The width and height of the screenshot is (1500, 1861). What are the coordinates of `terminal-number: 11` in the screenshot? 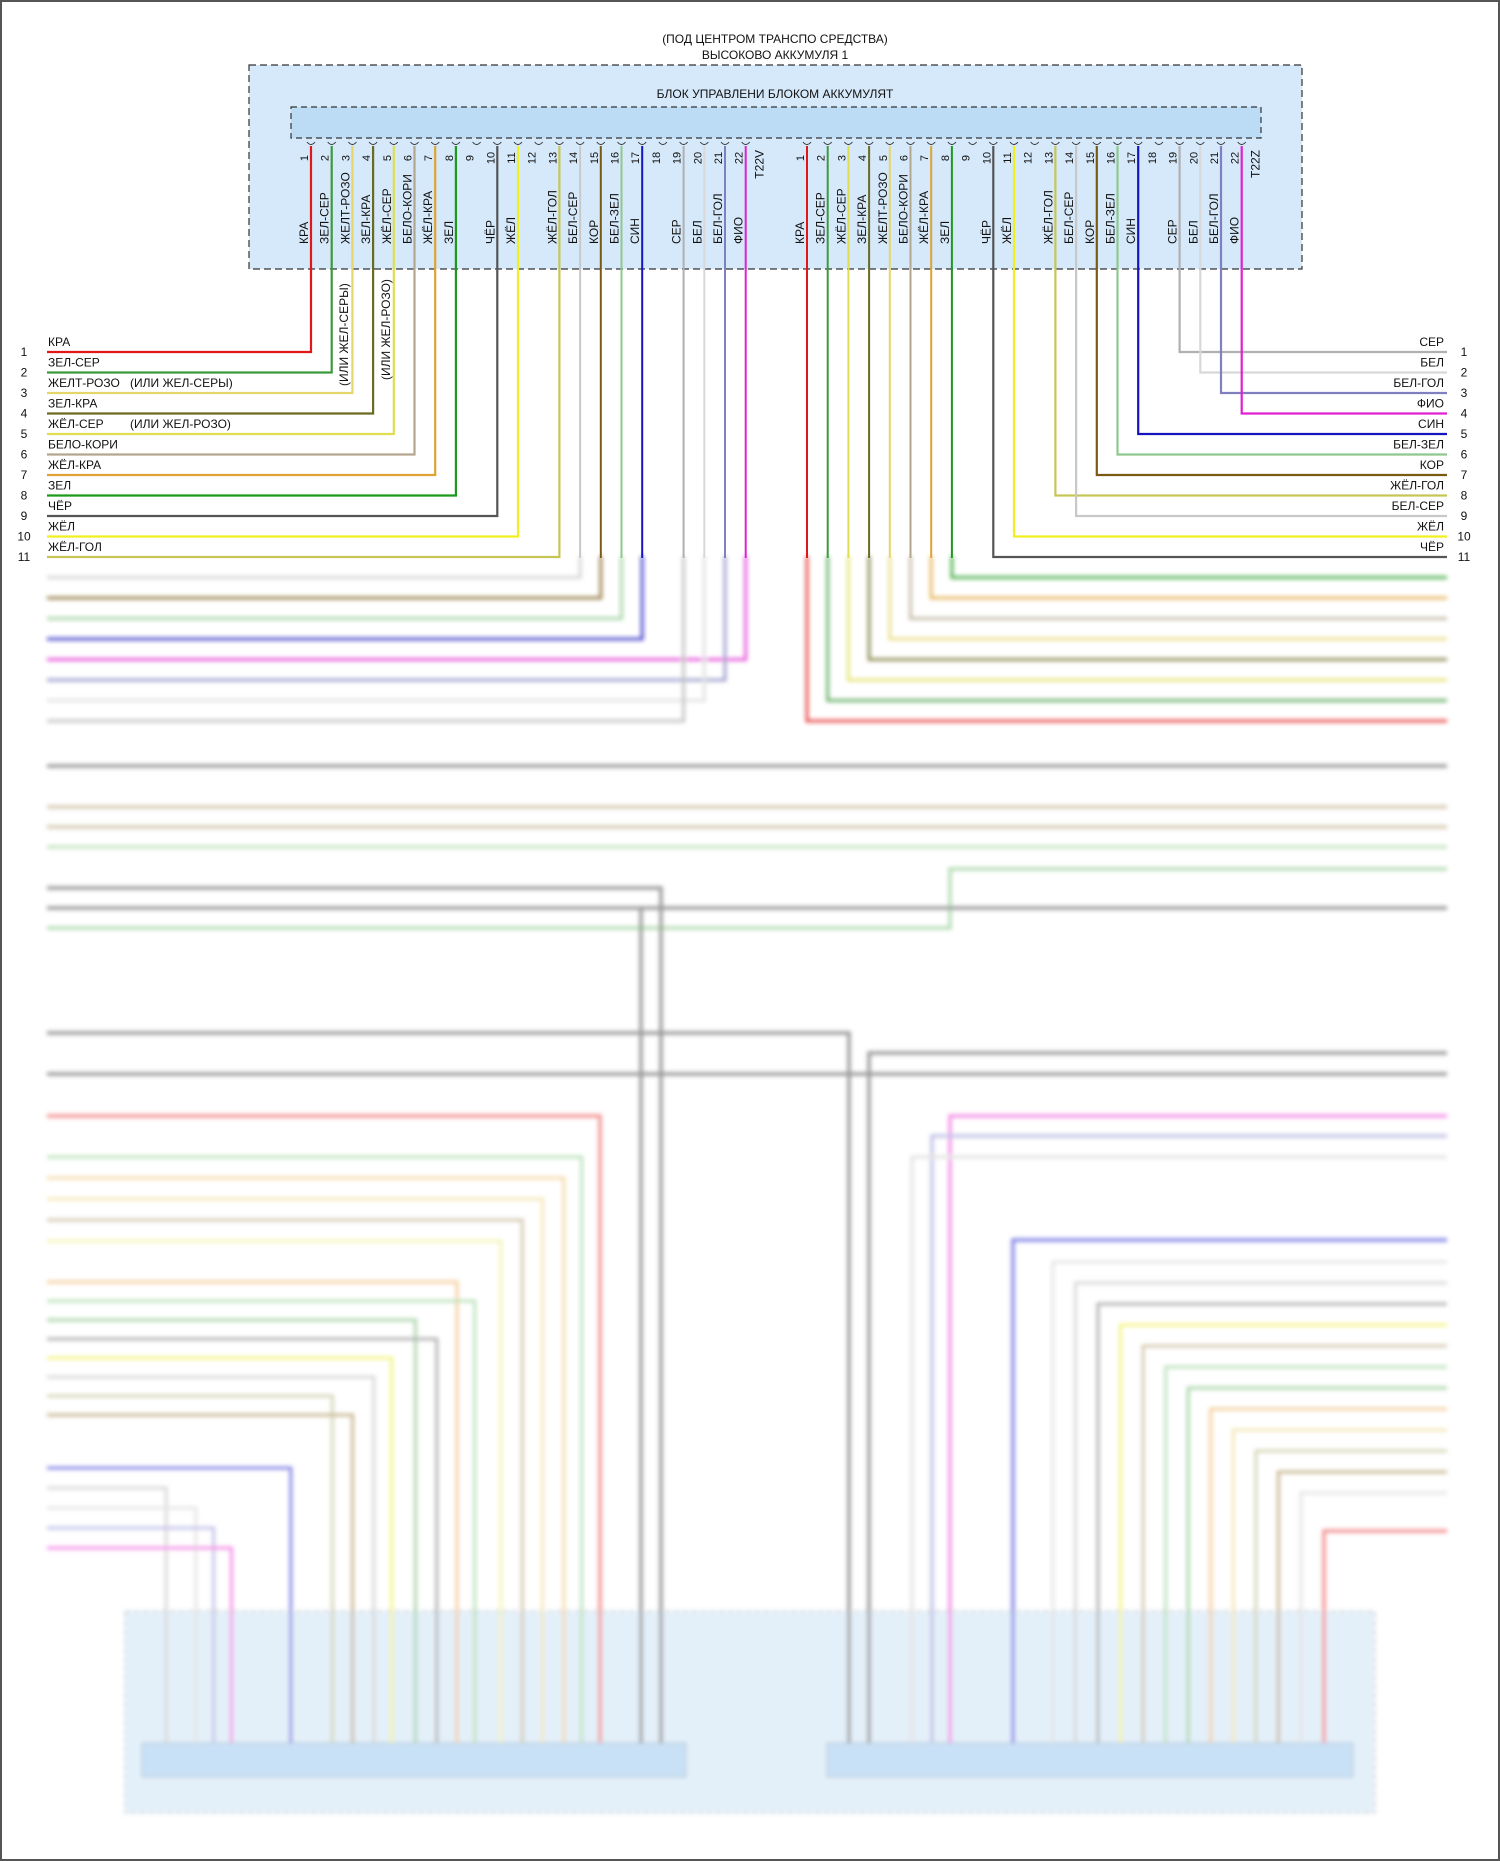 It's located at (24, 557).